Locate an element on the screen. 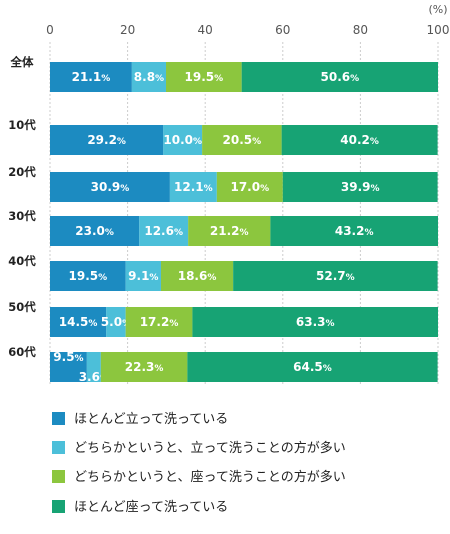 The image size is (450, 534). data-label: 50.6% is located at coordinates (340, 77).